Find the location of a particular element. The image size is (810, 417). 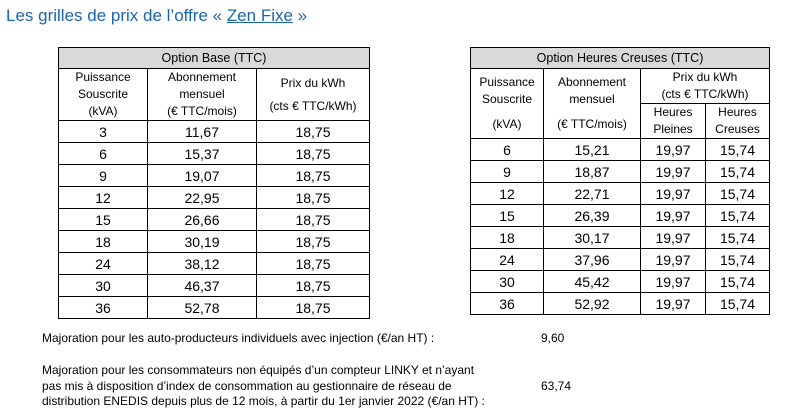

note-value: 63,74 is located at coordinates (556, 386).